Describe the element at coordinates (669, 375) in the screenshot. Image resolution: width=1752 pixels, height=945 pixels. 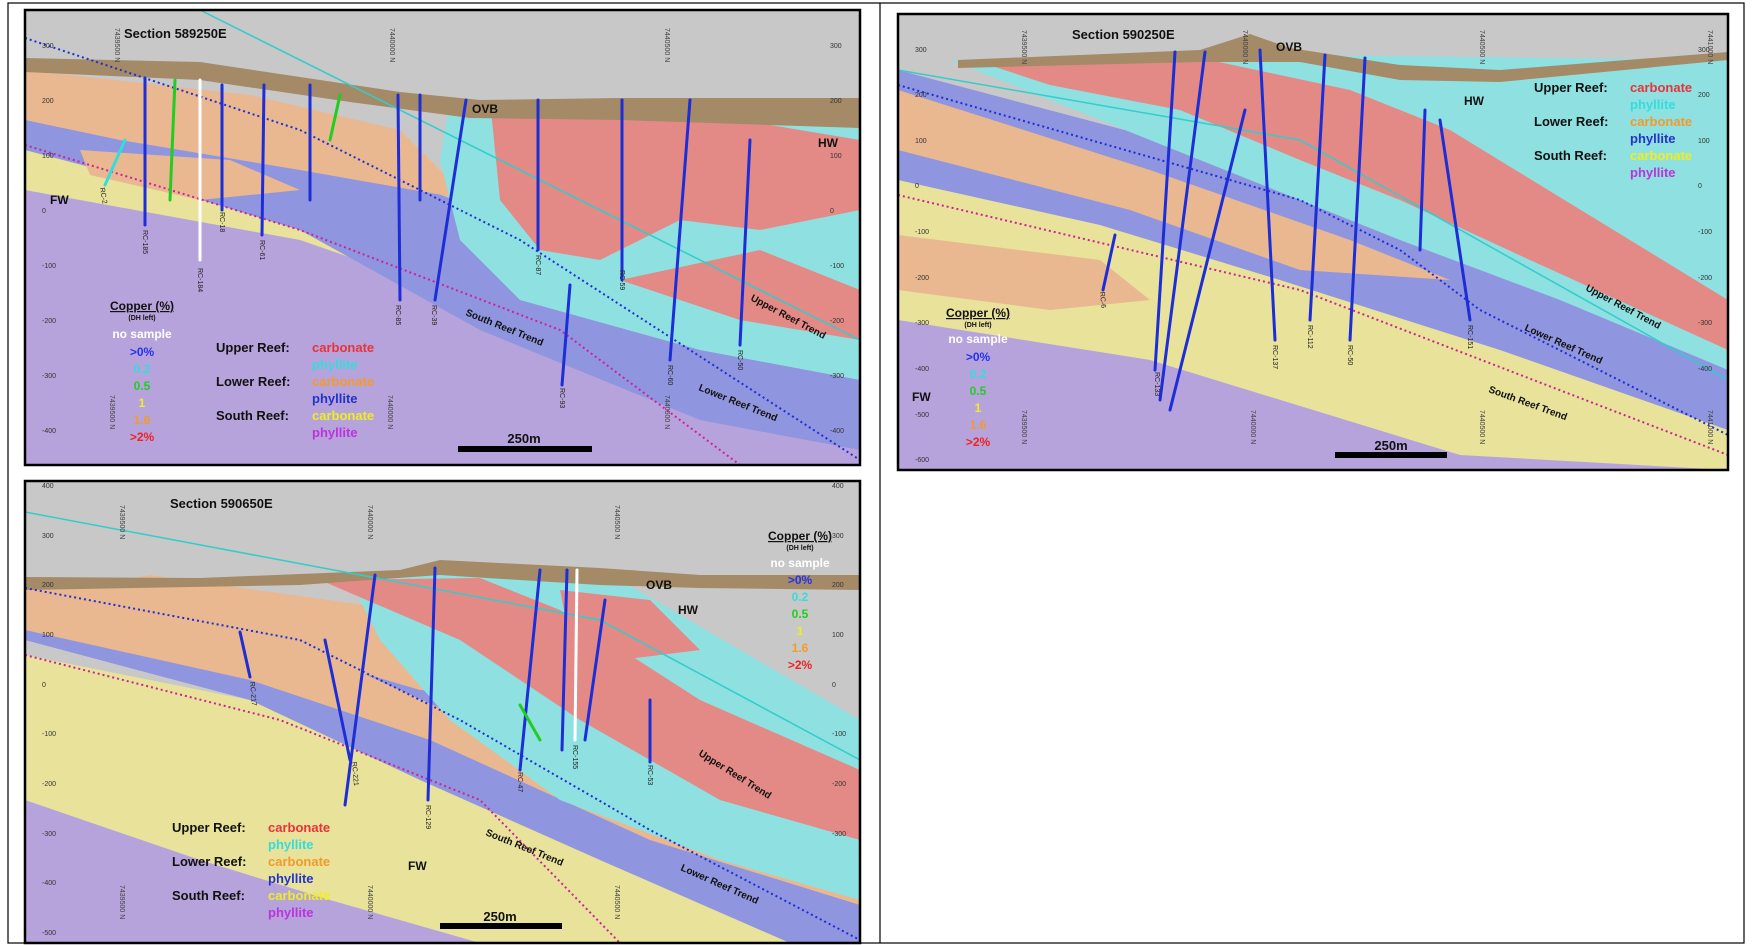
I see `hole-label: RC-60` at that location.